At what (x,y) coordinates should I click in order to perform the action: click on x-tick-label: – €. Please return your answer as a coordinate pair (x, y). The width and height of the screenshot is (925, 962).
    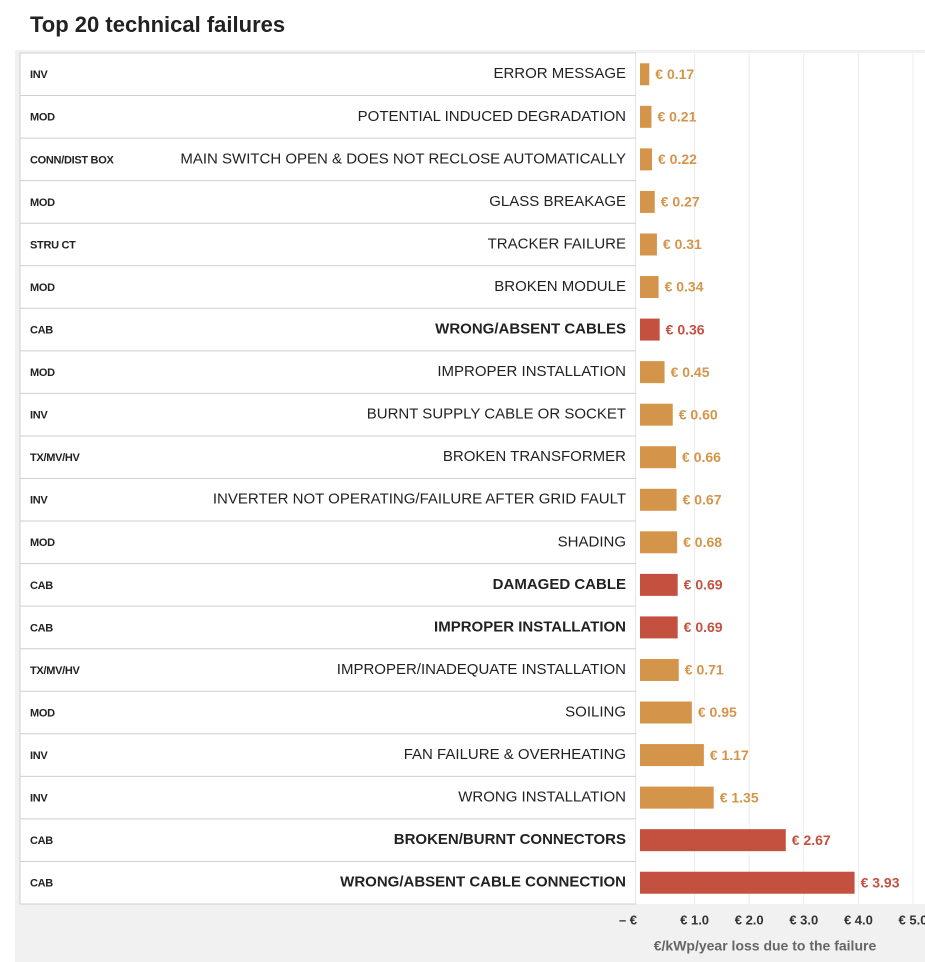
    Looking at the image, I should click on (628, 919).